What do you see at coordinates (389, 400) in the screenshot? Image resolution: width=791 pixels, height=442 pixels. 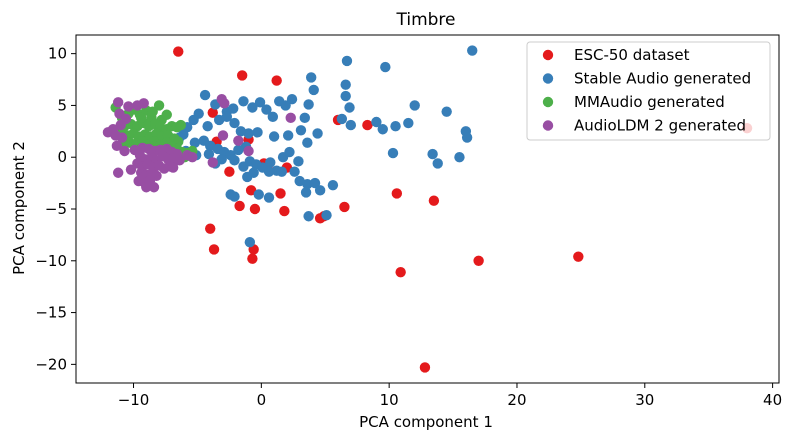 I see `x-tick-label: 10` at bounding box center [389, 400].